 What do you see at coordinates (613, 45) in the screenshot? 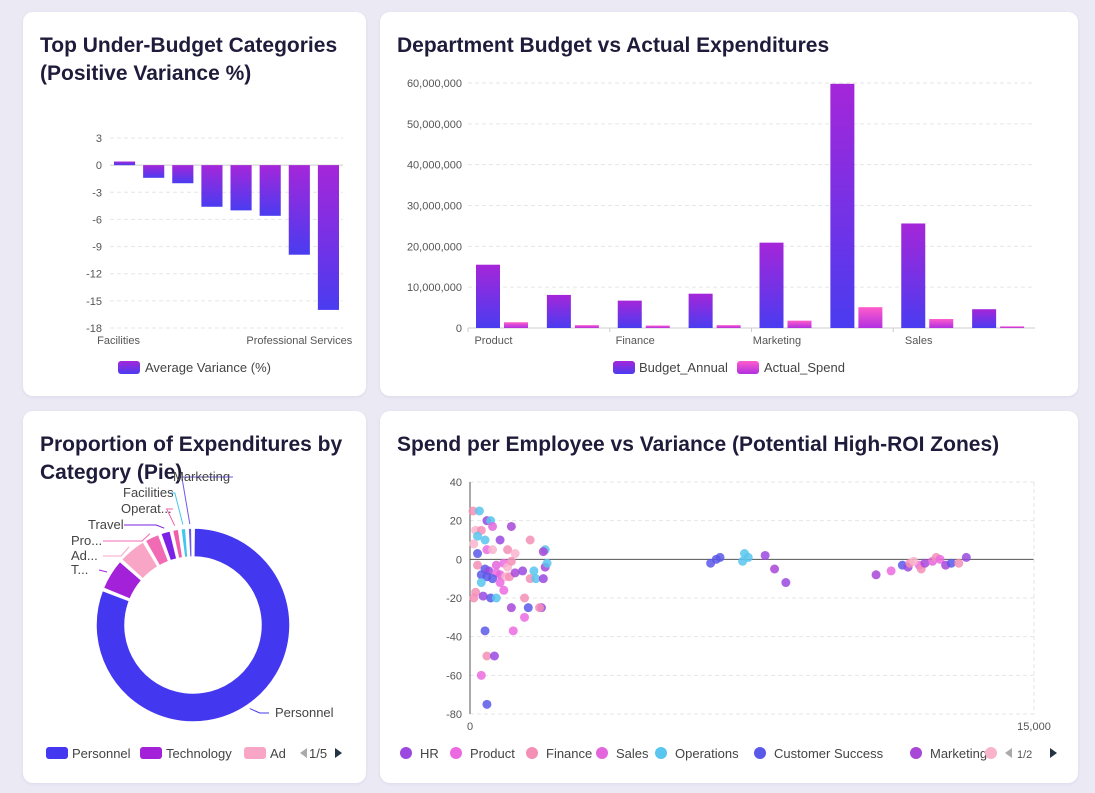
I see `budget-chart-title: Department Budget vs Actual Expenditures` at bounding box center [613, 45].